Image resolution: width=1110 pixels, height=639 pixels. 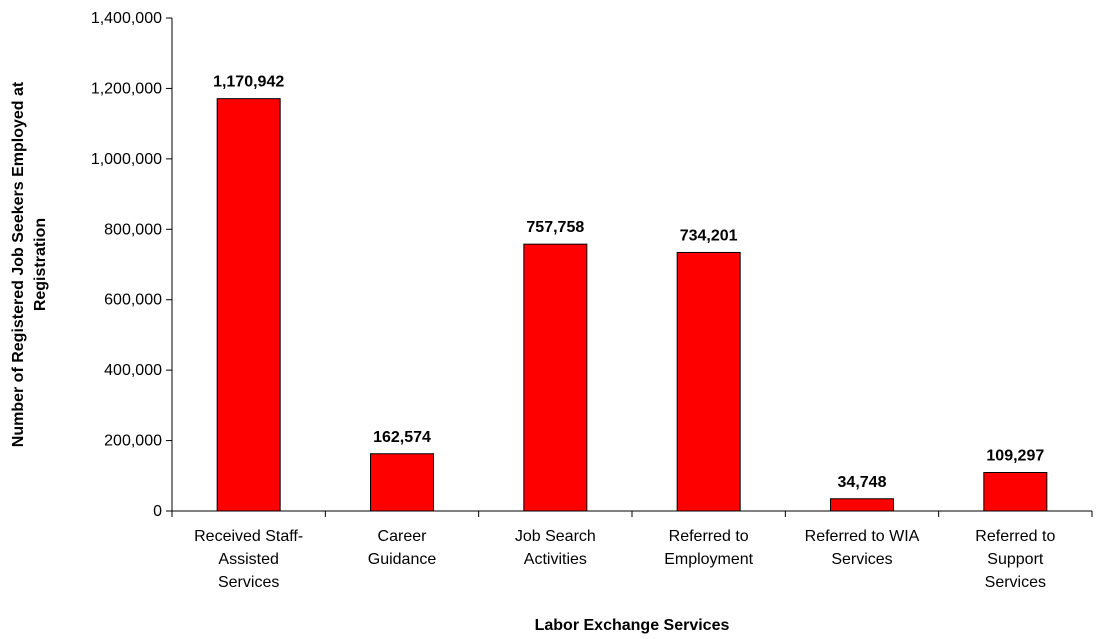 I want to click on y-tick-label: 200,000, so click(x=133, y=441).